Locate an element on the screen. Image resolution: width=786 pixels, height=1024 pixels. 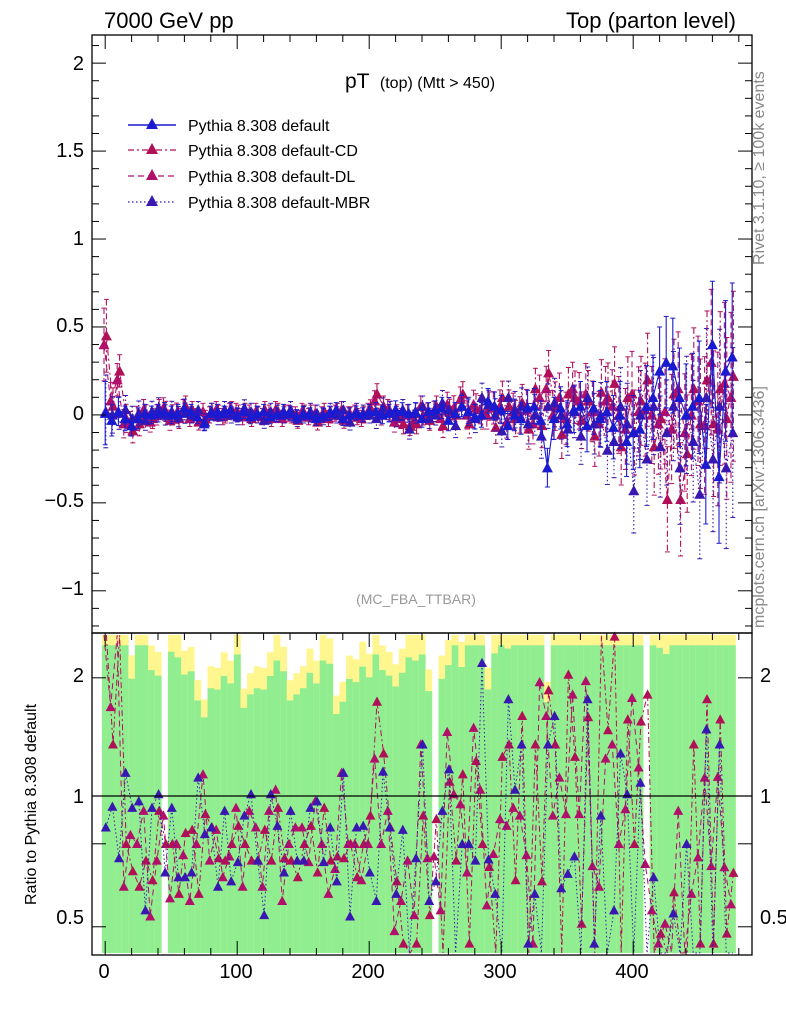
mcplots-reference-label: mcplots.cern.ch [arXiv:1306.3436] is located at coordinates (759, 507).